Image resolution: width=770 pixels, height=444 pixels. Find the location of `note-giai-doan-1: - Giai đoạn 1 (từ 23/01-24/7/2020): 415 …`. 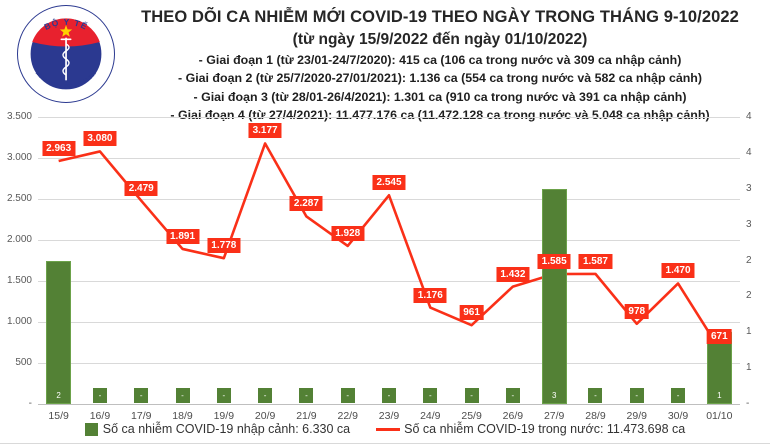

note-giai-doan-1: - Giai đoạn 1 (từ 23/01-24/7/2020): 415 … is located at coordinates (440, 60).